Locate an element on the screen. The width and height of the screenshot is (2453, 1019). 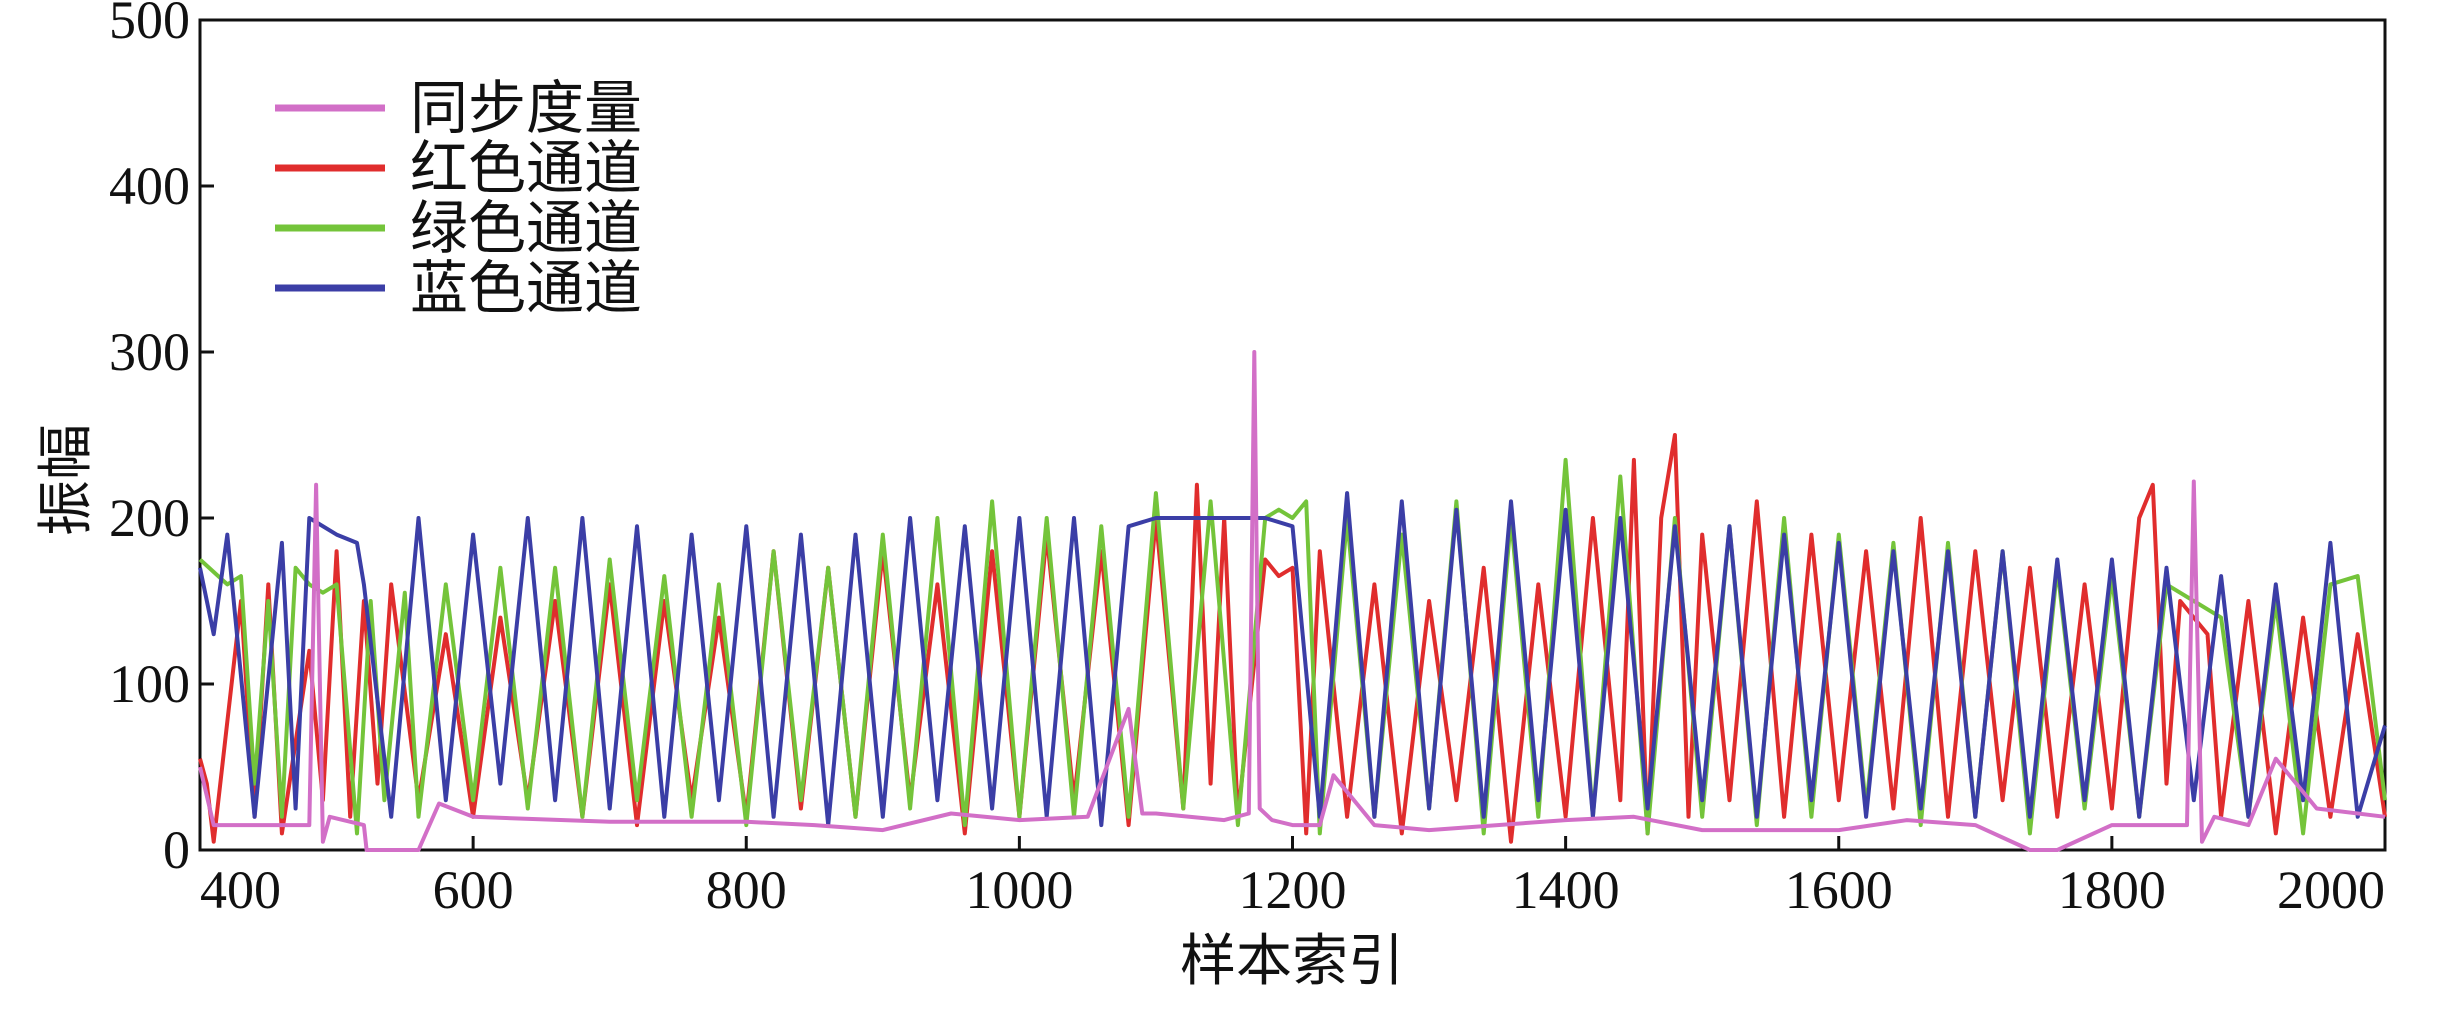
x-tick-label: 400 is located at coordinates (240, 890).